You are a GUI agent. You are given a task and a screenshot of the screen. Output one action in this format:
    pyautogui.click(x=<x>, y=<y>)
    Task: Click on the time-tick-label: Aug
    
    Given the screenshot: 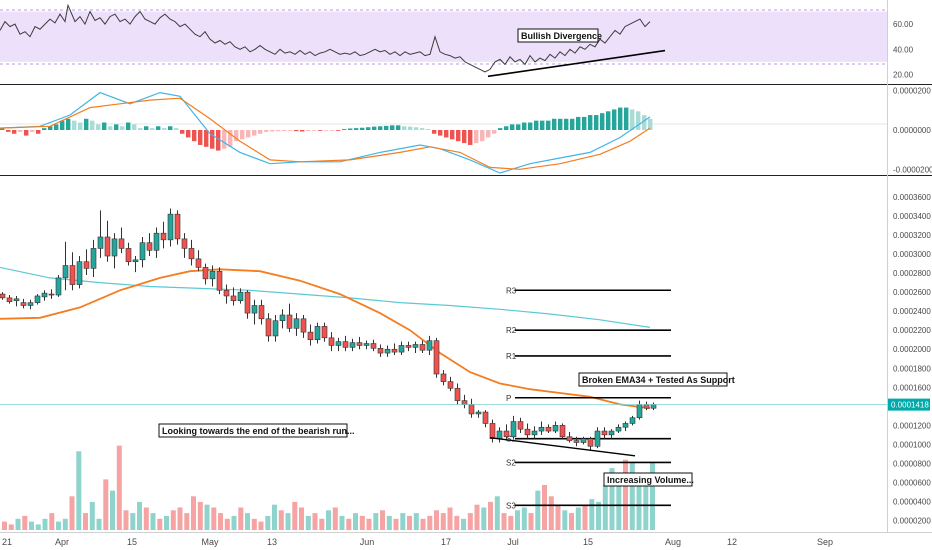 What is the action you would take?
    pyautogui.click(x=673, y=542)
    